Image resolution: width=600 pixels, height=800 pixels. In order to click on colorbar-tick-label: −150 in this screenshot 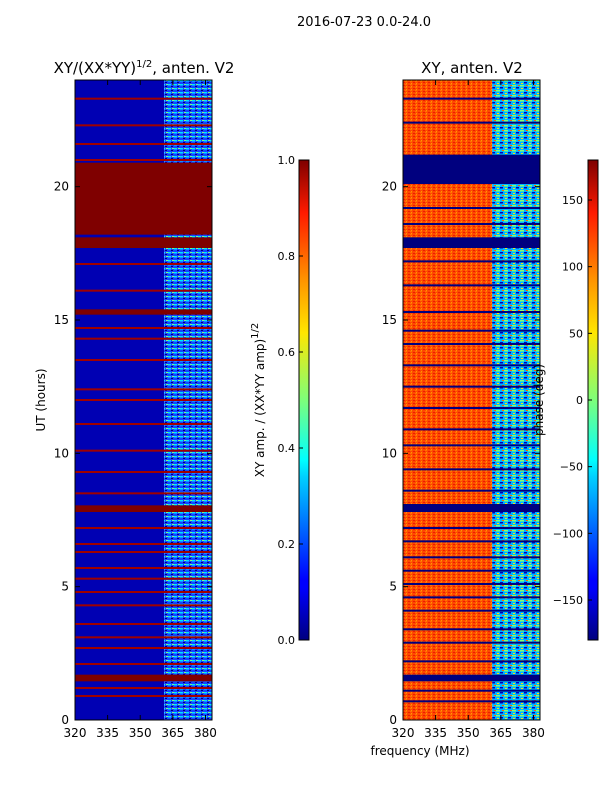, I will do `click(568, 600)`.